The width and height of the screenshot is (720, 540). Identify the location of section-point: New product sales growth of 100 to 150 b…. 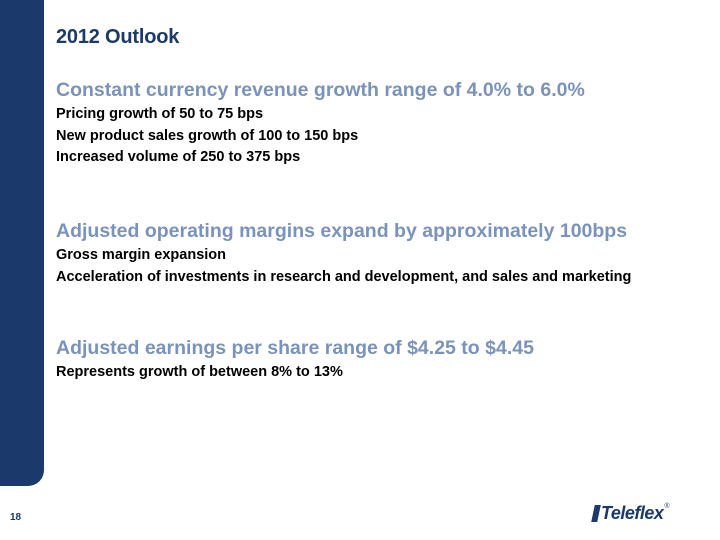
(207, 135).